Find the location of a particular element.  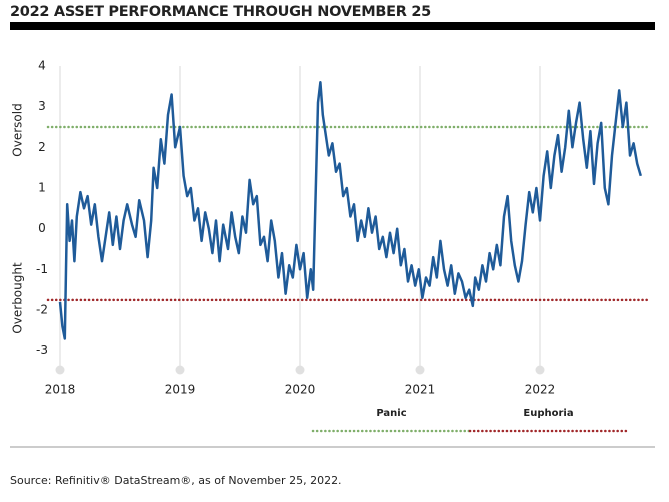

y-tick-label: -2 is located at coordinates (42, 310).